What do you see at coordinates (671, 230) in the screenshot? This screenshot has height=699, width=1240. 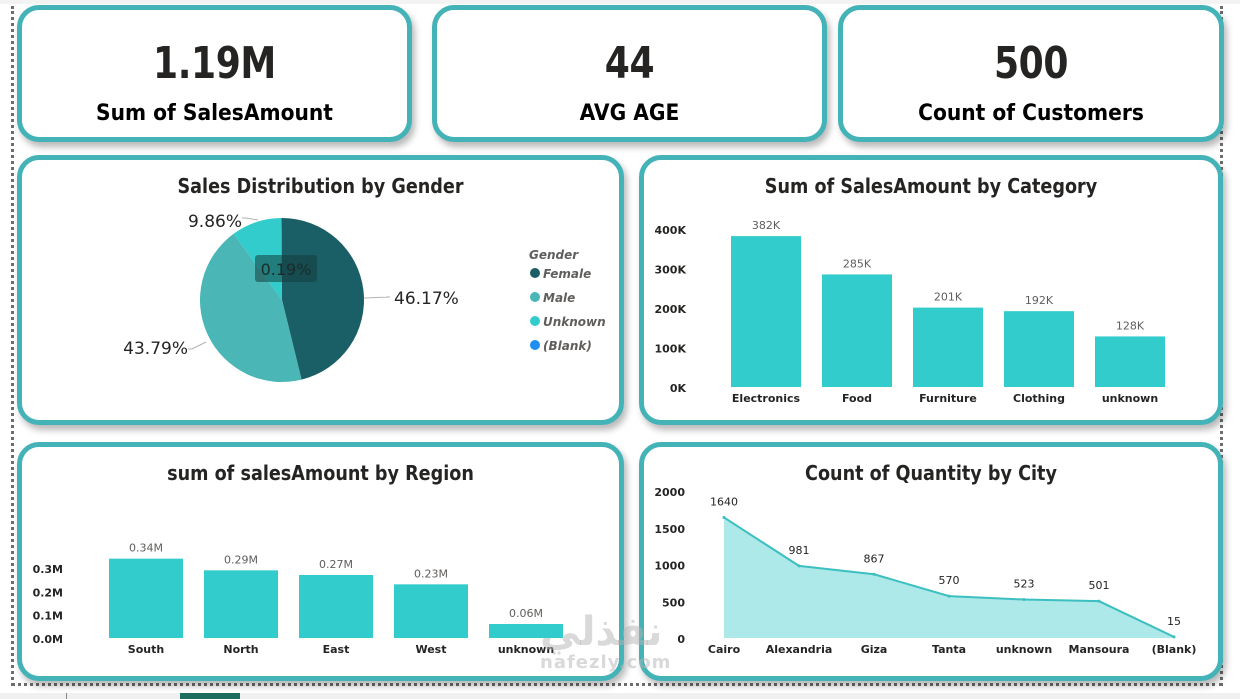 I see `y-tick-label: 400K` at bounding box center [671, 230].